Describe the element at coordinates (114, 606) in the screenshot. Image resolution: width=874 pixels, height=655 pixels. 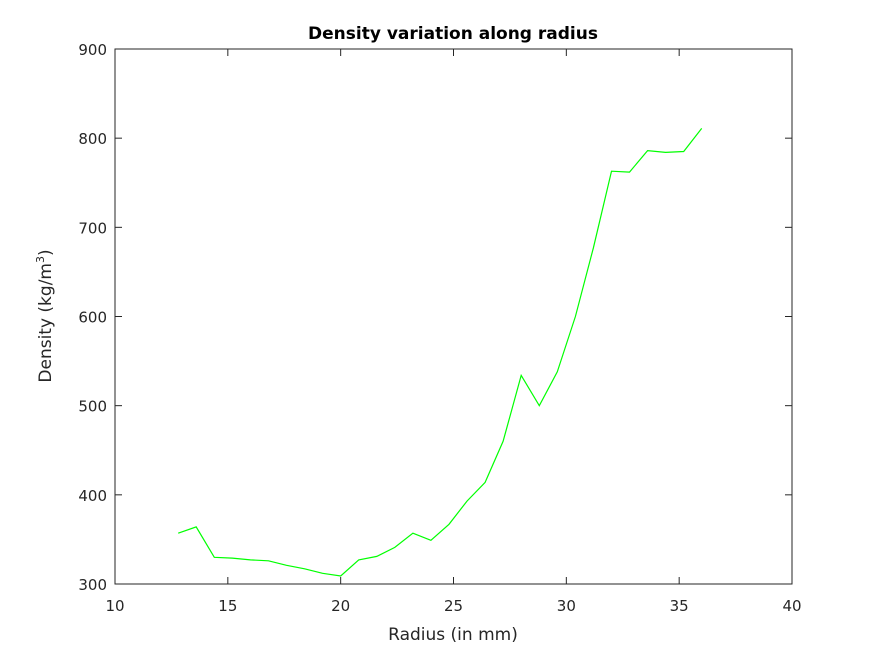
I see `x-tick-label: 10` at that location.